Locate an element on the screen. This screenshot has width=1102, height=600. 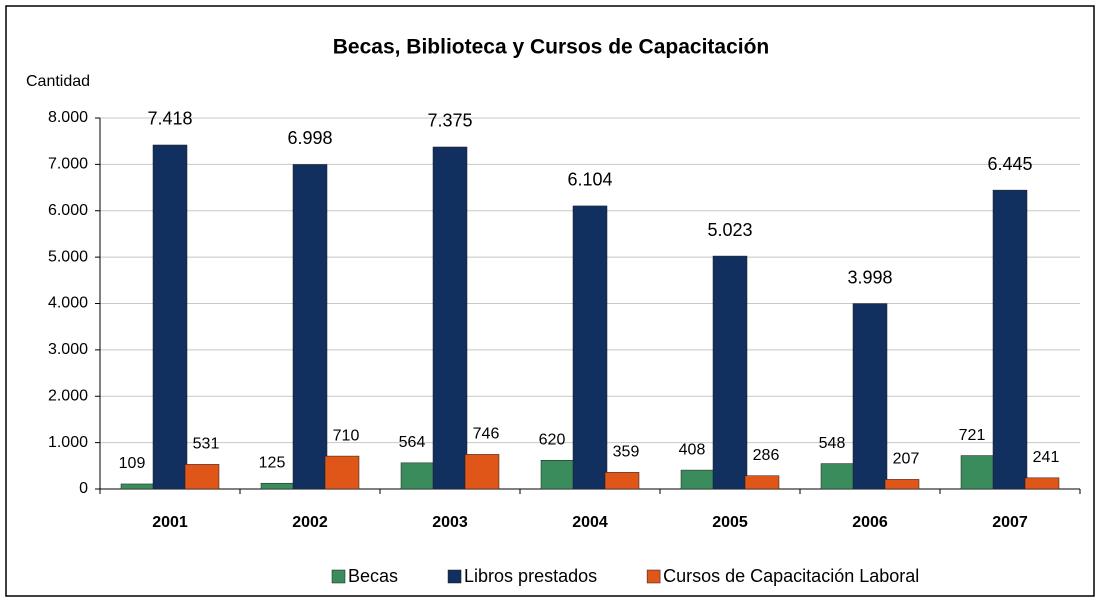
x-tick-label: 2007 is located at coordinates (1010, 522).